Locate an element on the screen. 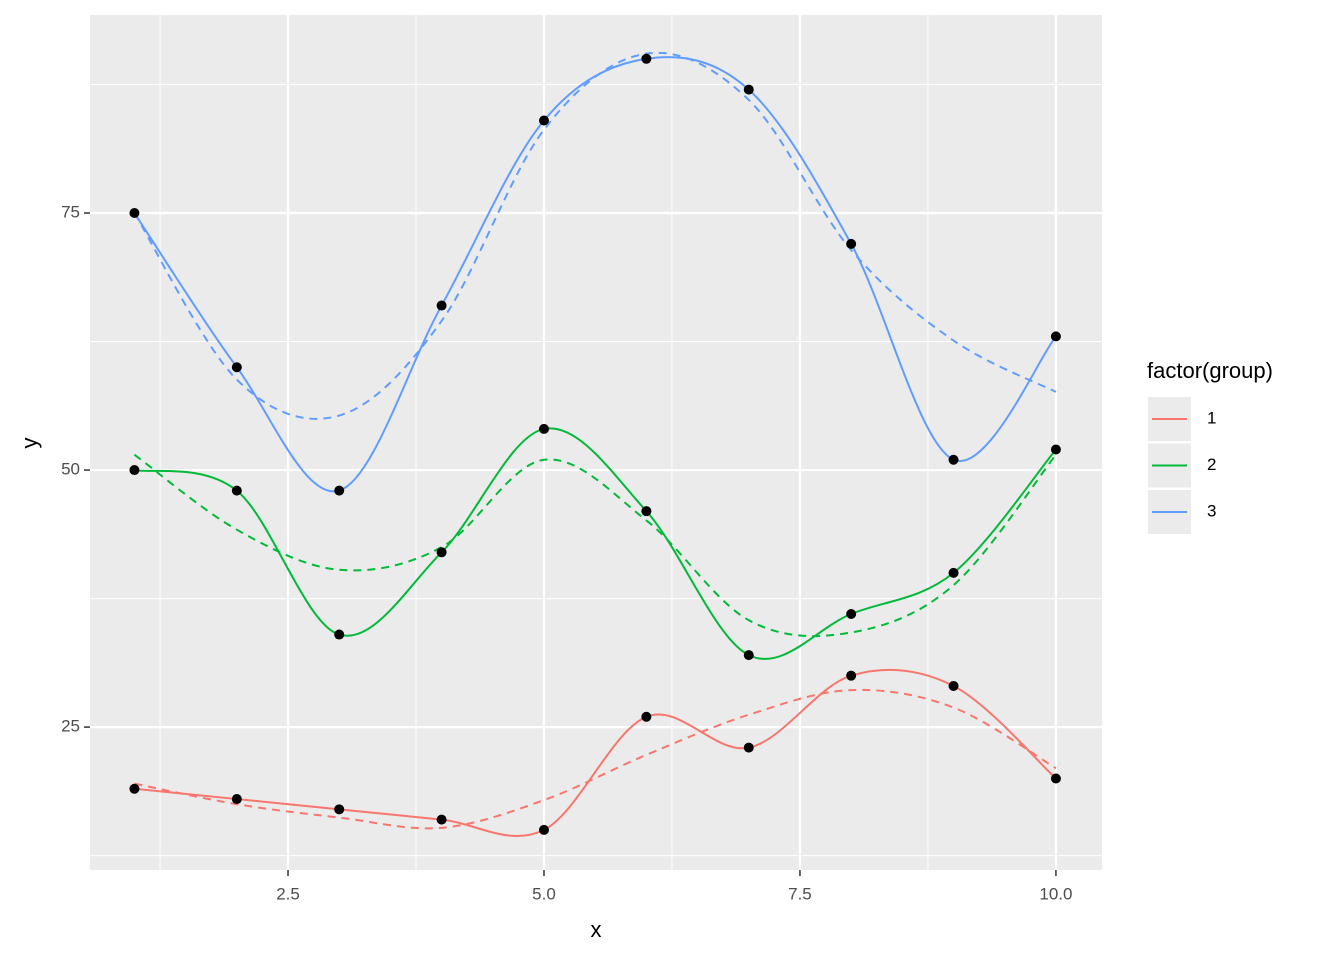 This screenshot has height=960, width=1344. y-tick-label: 75 is located at coordinates (70, 212).